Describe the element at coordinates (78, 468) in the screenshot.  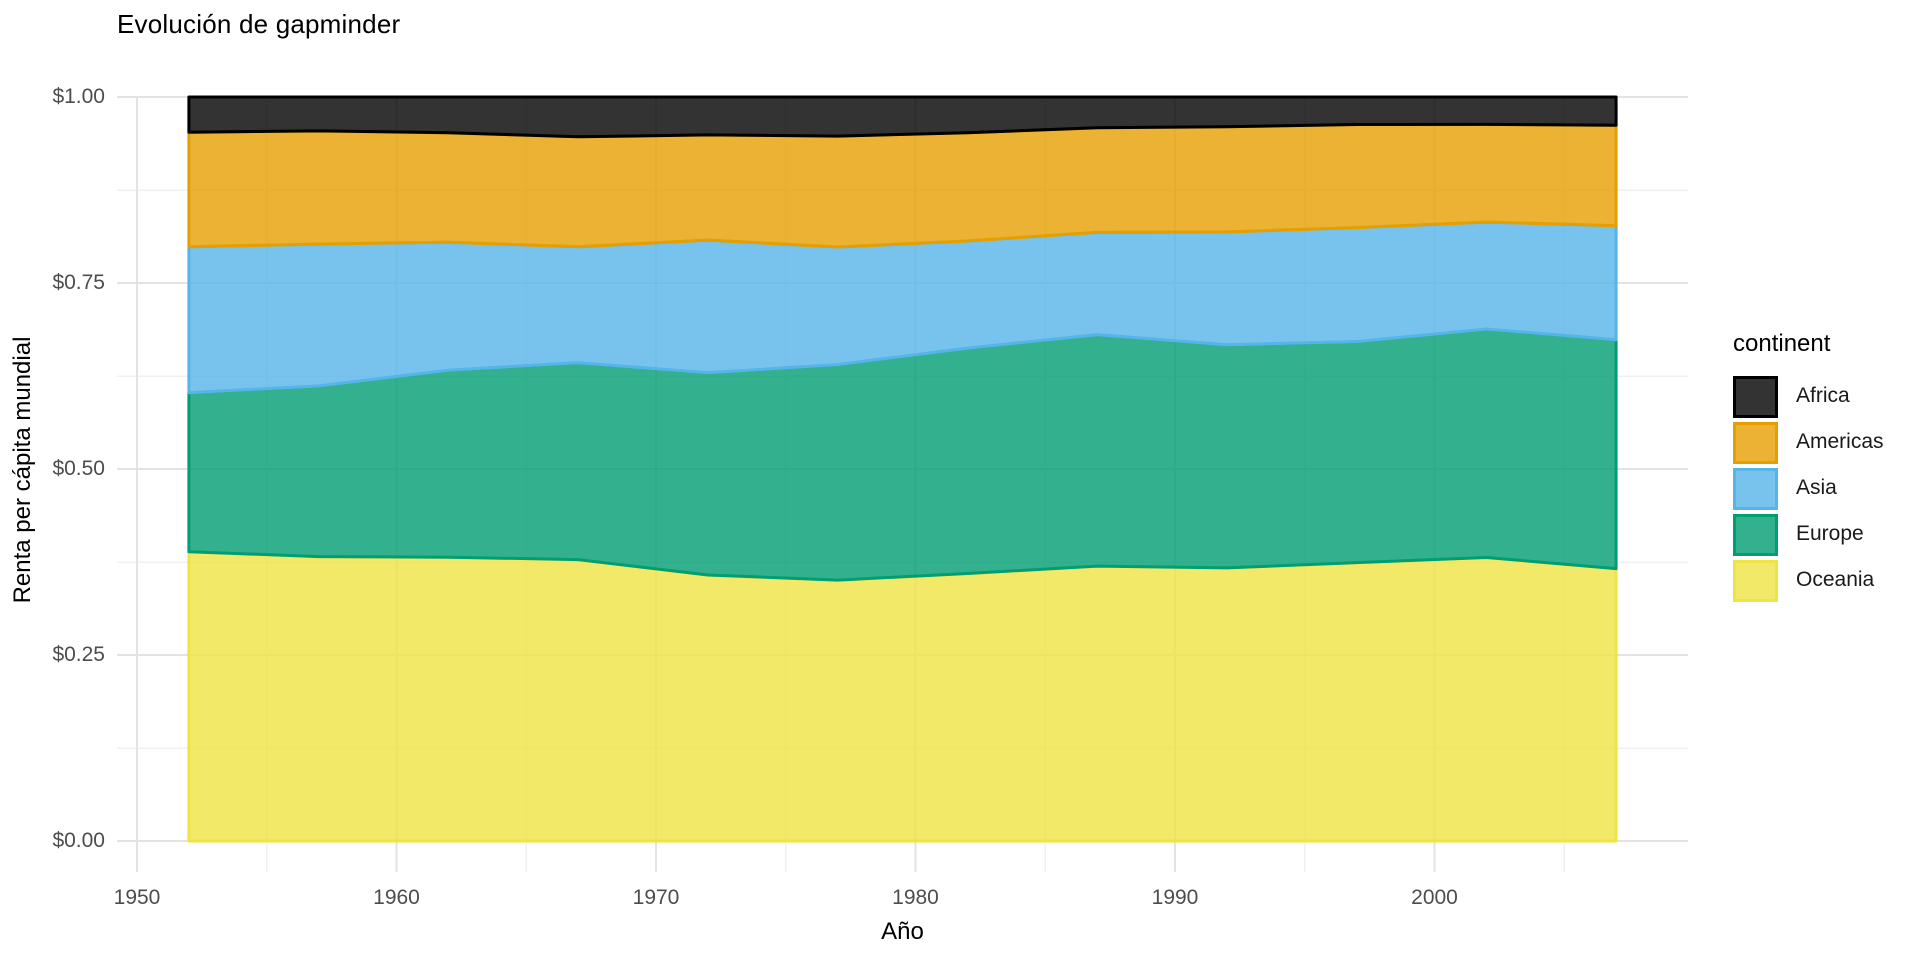
I see `y-tick-label-$0.50: $0.50` at that location.